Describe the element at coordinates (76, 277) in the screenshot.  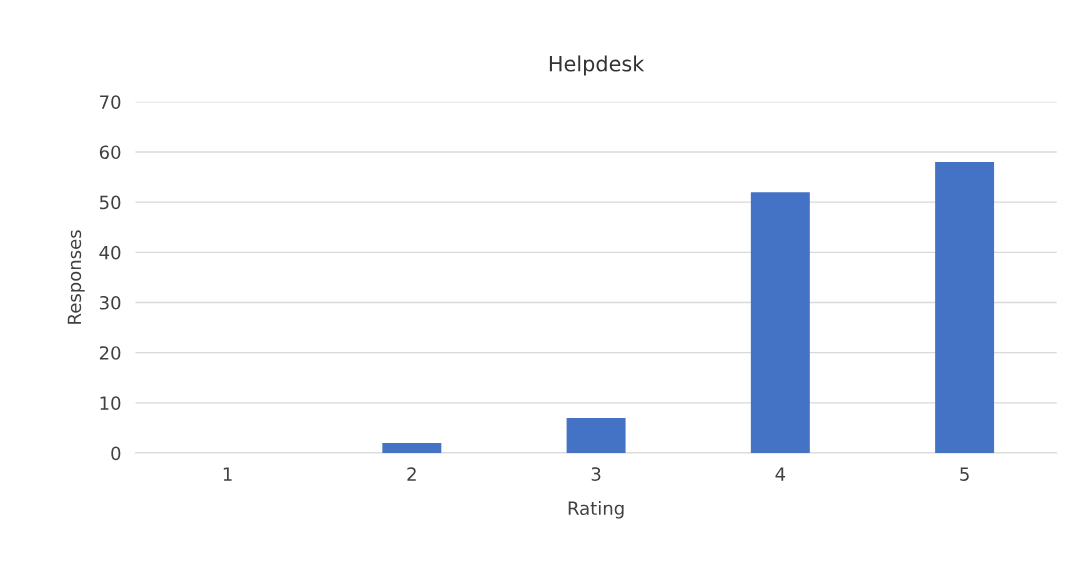
I see `y-axis-title: Responses` at that location.